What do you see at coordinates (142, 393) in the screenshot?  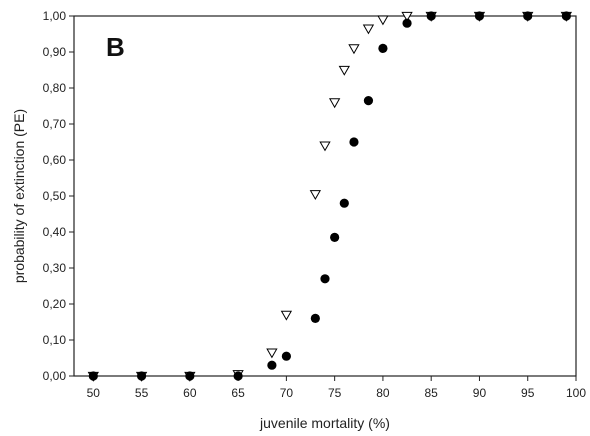 I see `x-tick-label: 55` at bounding box center [142, 393].